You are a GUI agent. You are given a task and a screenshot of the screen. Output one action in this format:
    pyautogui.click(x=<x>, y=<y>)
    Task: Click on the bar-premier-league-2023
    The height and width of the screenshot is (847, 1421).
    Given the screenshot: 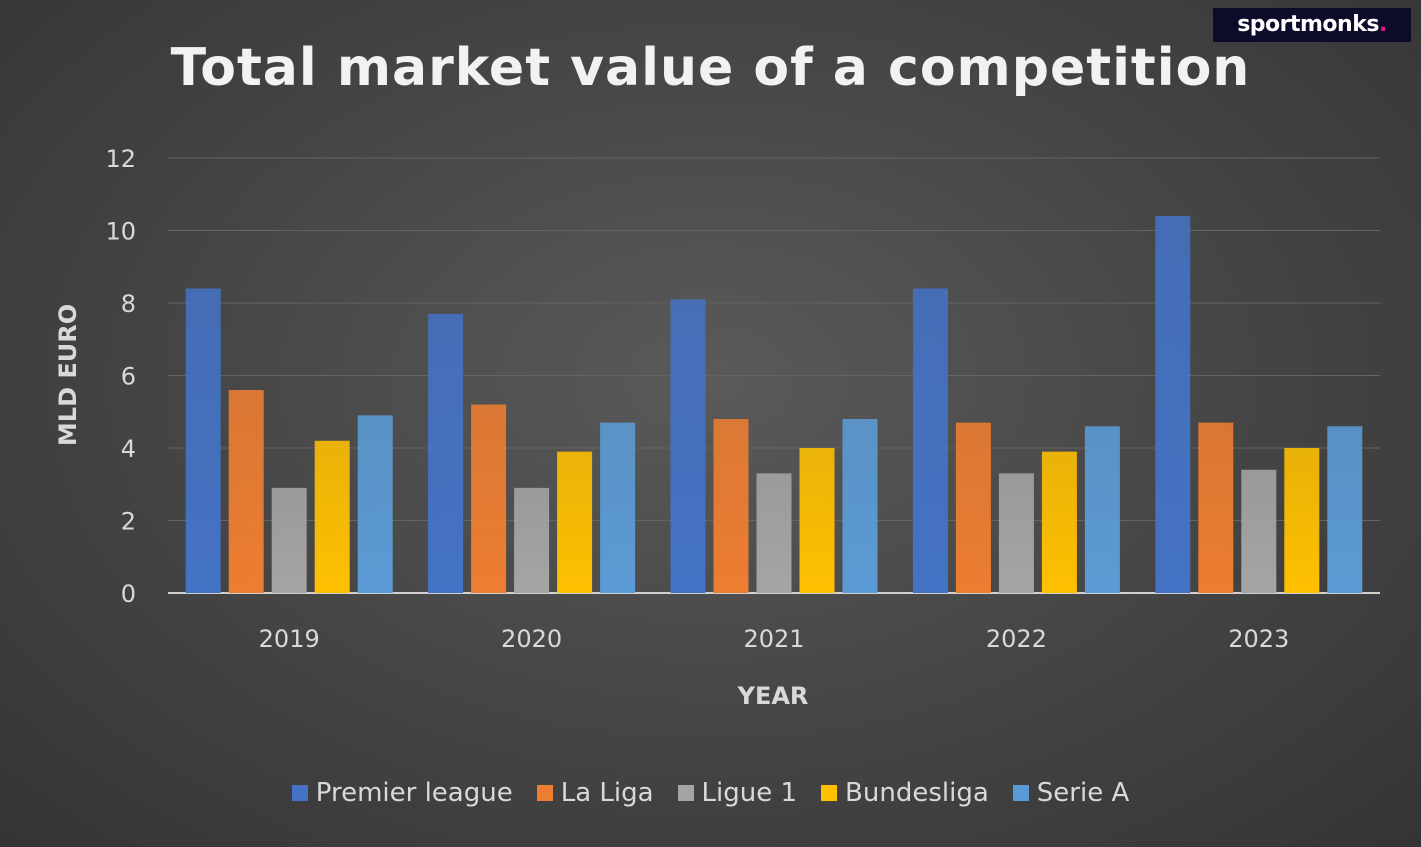 What is the action you would take?
    pyautogui.click(x=1173, y=404)
    